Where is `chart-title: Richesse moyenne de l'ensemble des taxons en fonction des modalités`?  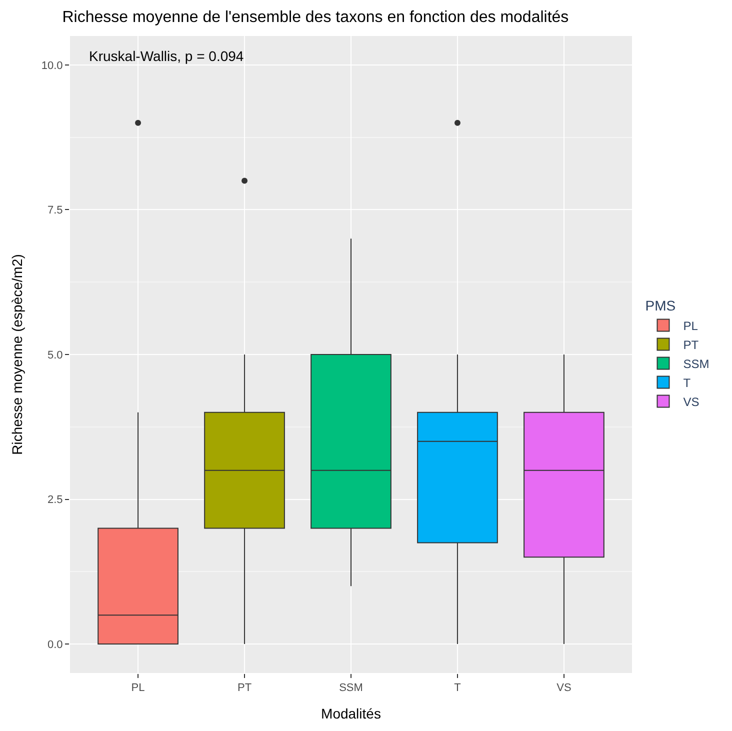 chart-title: Richesse moyenne de l'ensemble des taxons en fonction des modalités is located at coordinates (315, 17).